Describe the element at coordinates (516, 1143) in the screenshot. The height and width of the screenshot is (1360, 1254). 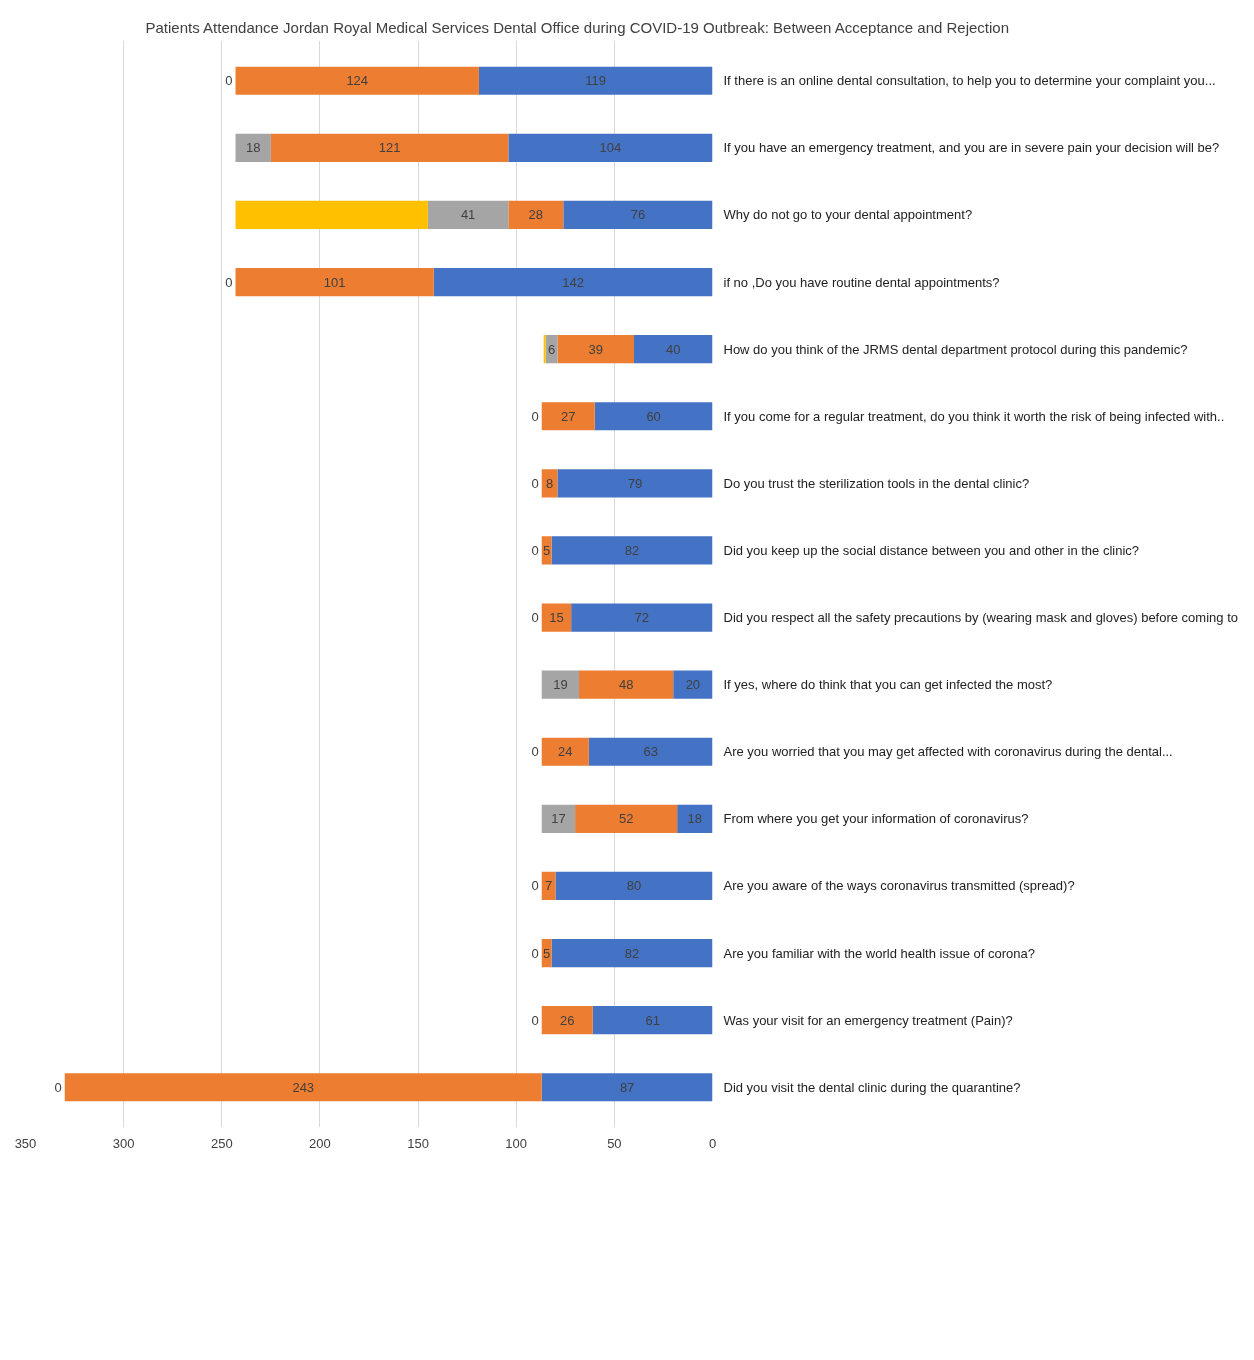
I see `x-tick-label: 100` at that location.